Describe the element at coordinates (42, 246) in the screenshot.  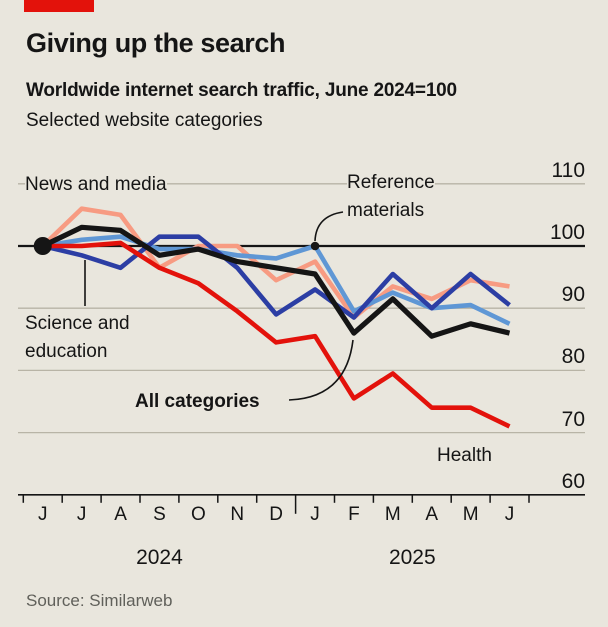
I see `start-dot-june-2024` at that location.